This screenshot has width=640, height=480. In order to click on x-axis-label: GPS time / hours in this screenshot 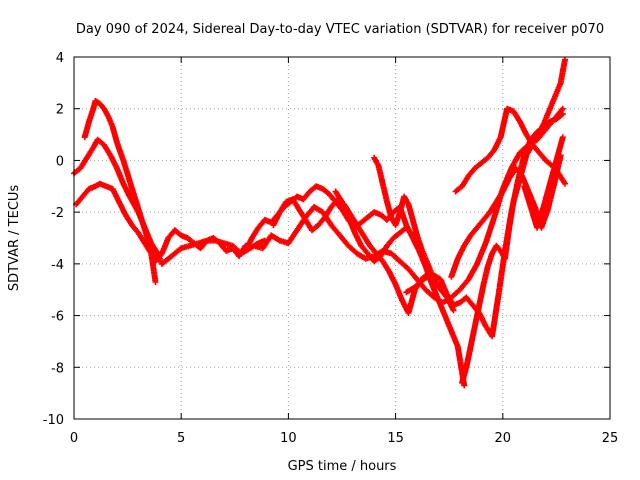, I will do `click(342, 466)`.